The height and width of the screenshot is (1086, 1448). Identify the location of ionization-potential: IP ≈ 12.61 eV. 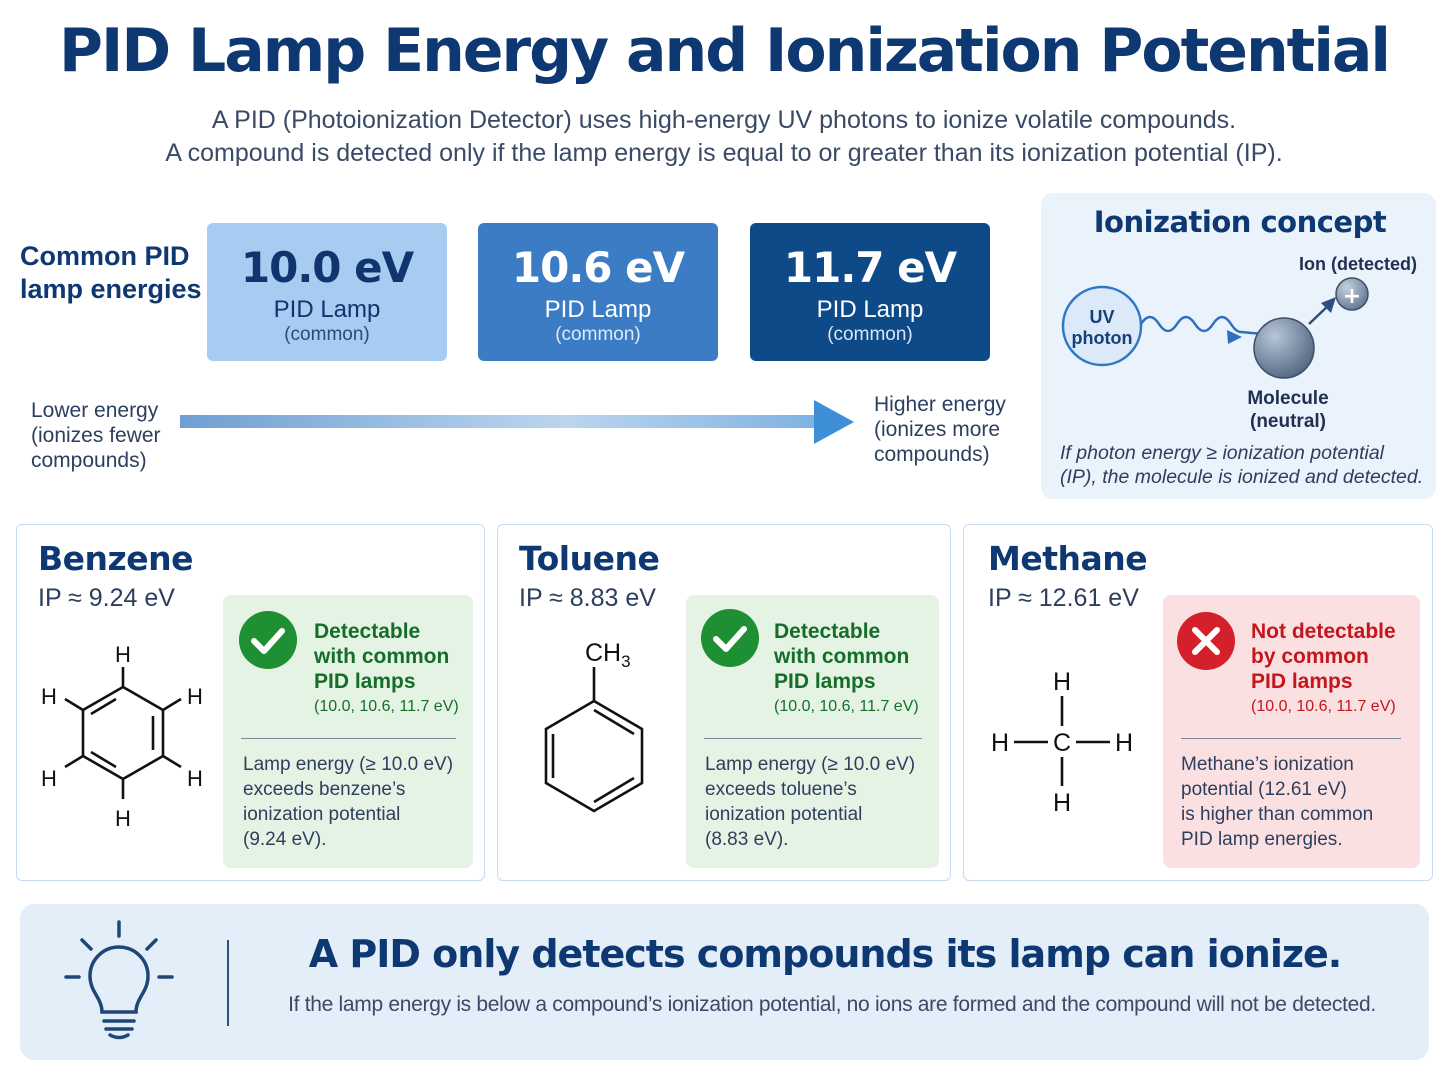
(1063, 598).